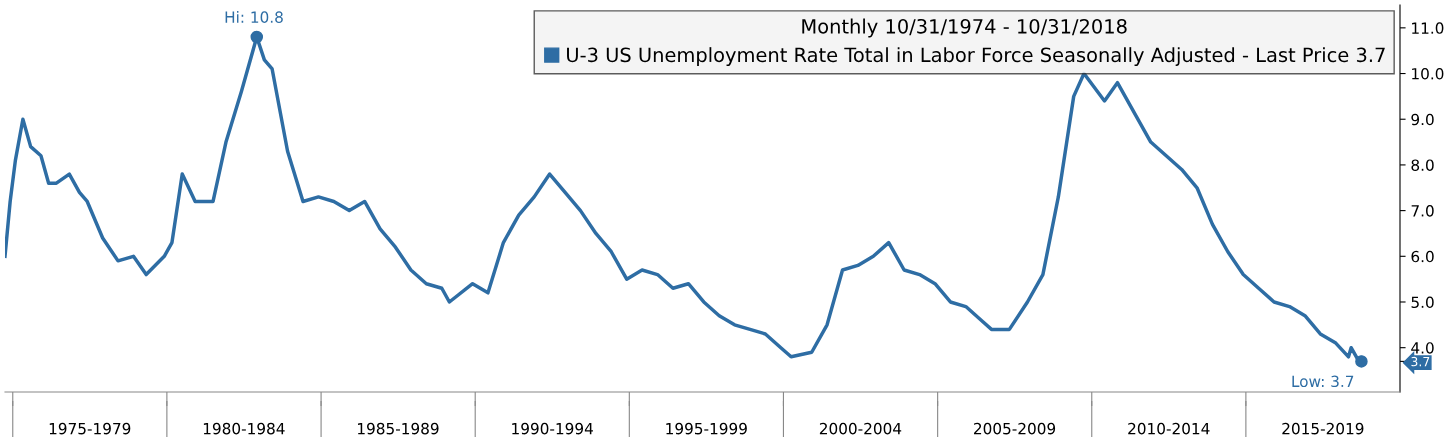  I want to click on y-tick-label: 11.0, so click(1428, 28).